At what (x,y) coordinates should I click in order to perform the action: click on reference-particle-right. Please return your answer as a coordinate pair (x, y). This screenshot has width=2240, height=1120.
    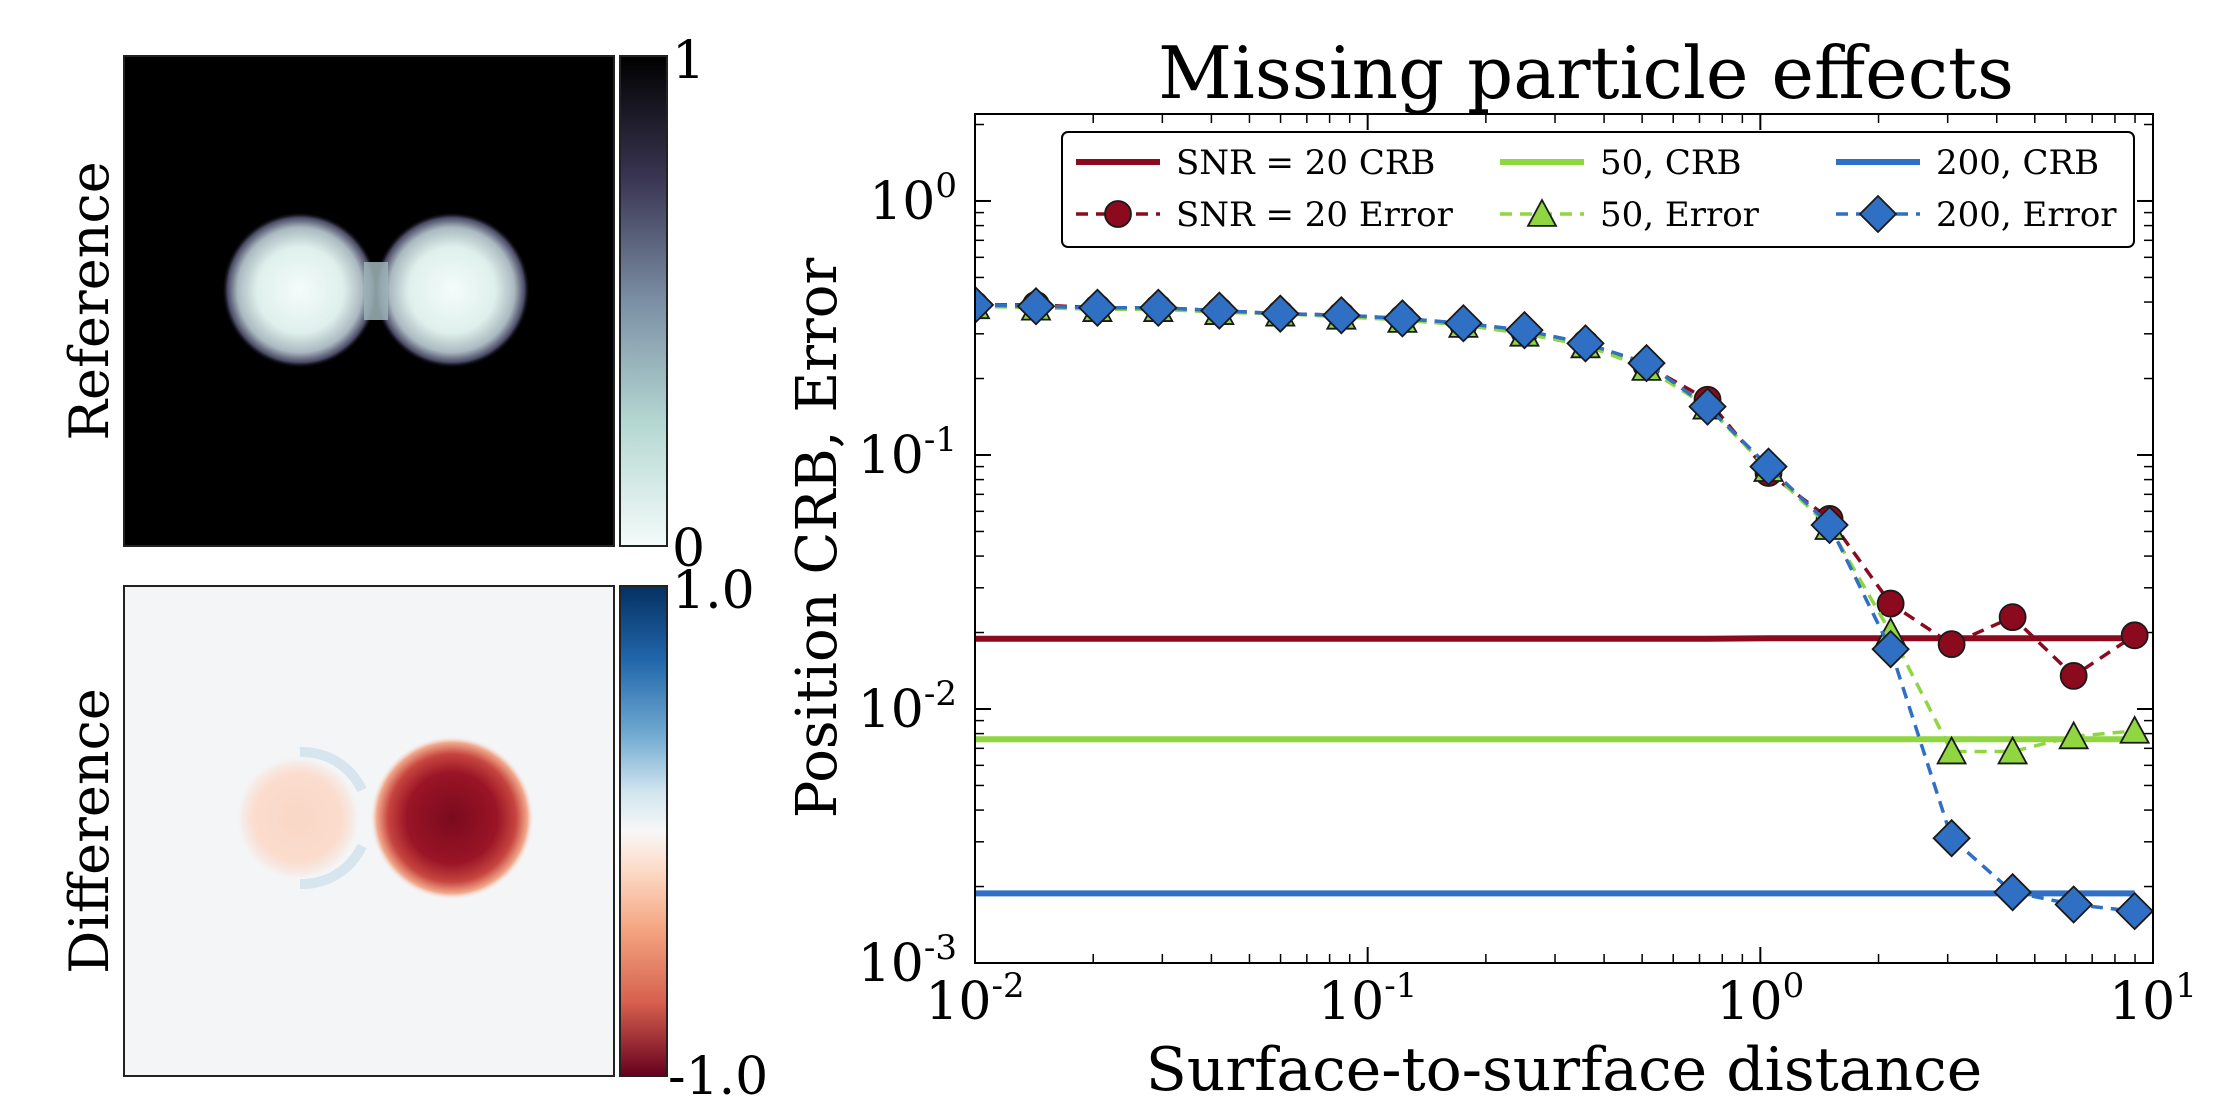
    Looking at the image, I should click on (452, 290).